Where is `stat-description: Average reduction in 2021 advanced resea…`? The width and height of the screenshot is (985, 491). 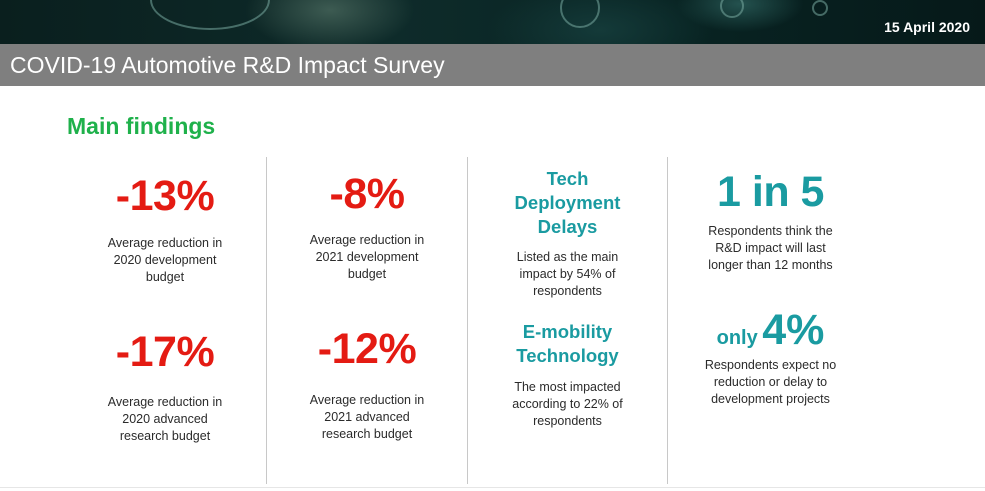
stat-description: Average reduction in 2021 advanced resea… is located at coordinates (367, 417).